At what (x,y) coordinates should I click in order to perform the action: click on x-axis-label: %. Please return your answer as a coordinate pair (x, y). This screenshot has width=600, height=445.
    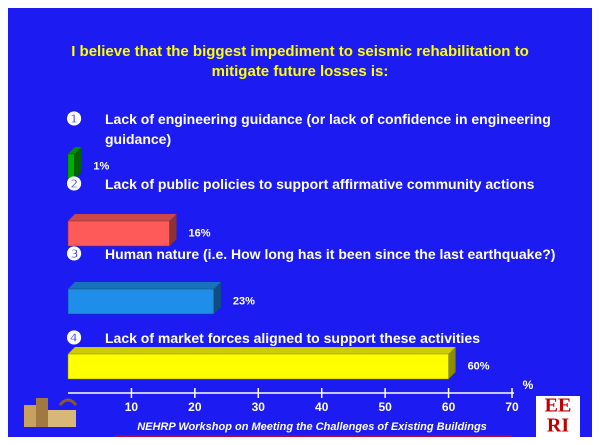
    Looking at the image, I should click on (528, 385).